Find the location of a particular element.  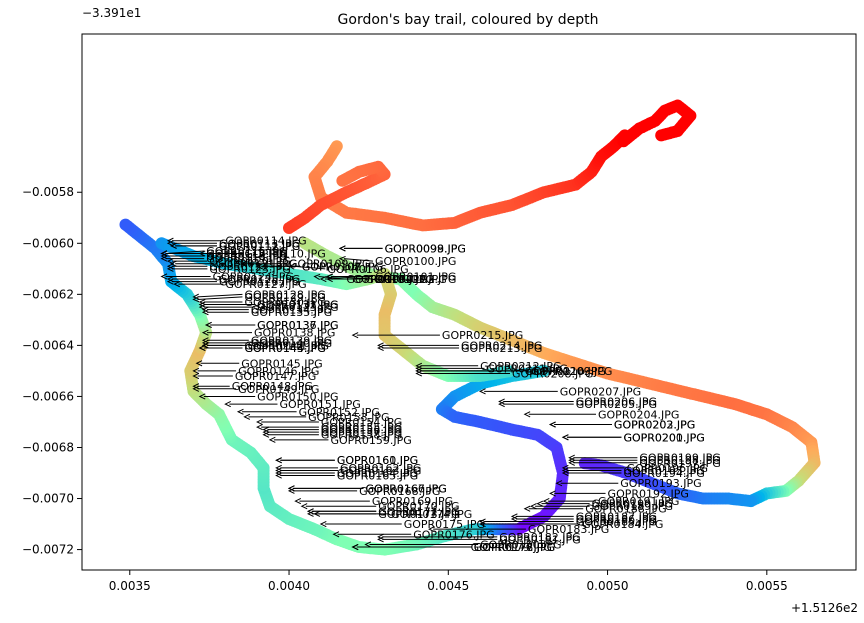

annotation: GOPR0210.JPG is located at coordinates (510, 371).